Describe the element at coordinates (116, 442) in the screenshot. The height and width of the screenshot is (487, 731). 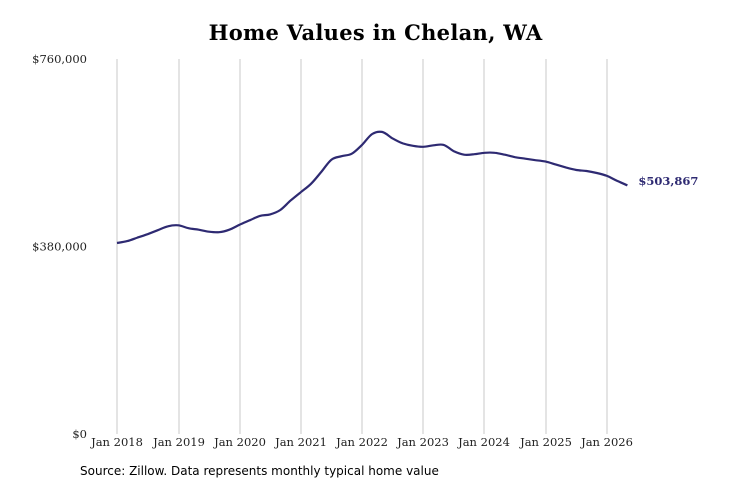
I see `x-tick-label: Jan 2018` at that location.